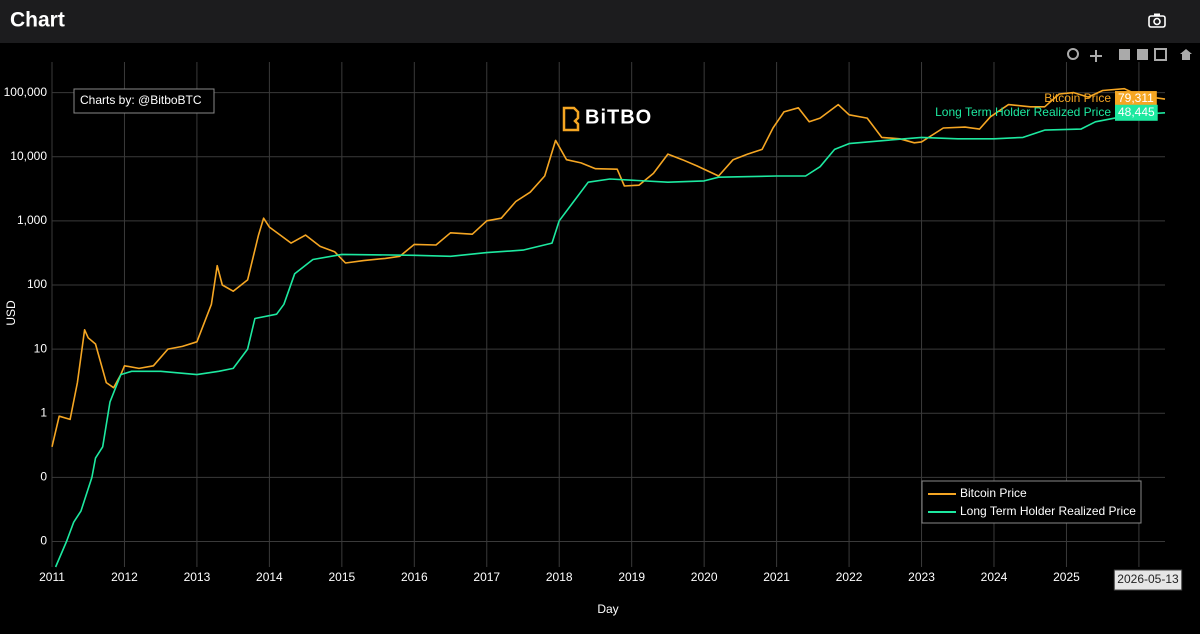 Image resolution: width=1200 pixels, height=634 pixels. I want to click on hover-label: 2026-05-13, so click(1148, 580).